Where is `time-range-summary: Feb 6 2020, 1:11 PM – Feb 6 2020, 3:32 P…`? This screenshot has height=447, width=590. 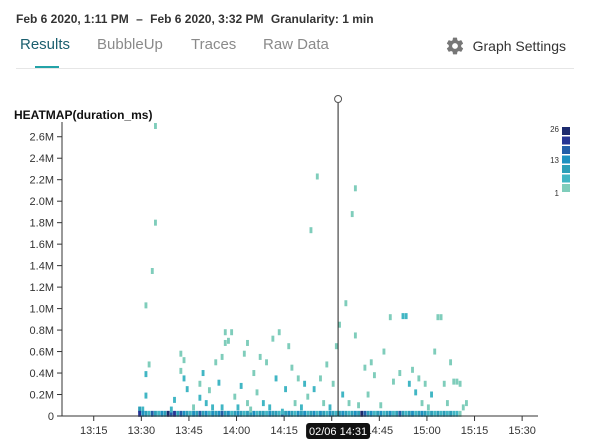
time-range-summary: Feb 6 2020, 1:11 PM – Feb 6 2020, 3:32 P… is located at coordinates (197, 19).